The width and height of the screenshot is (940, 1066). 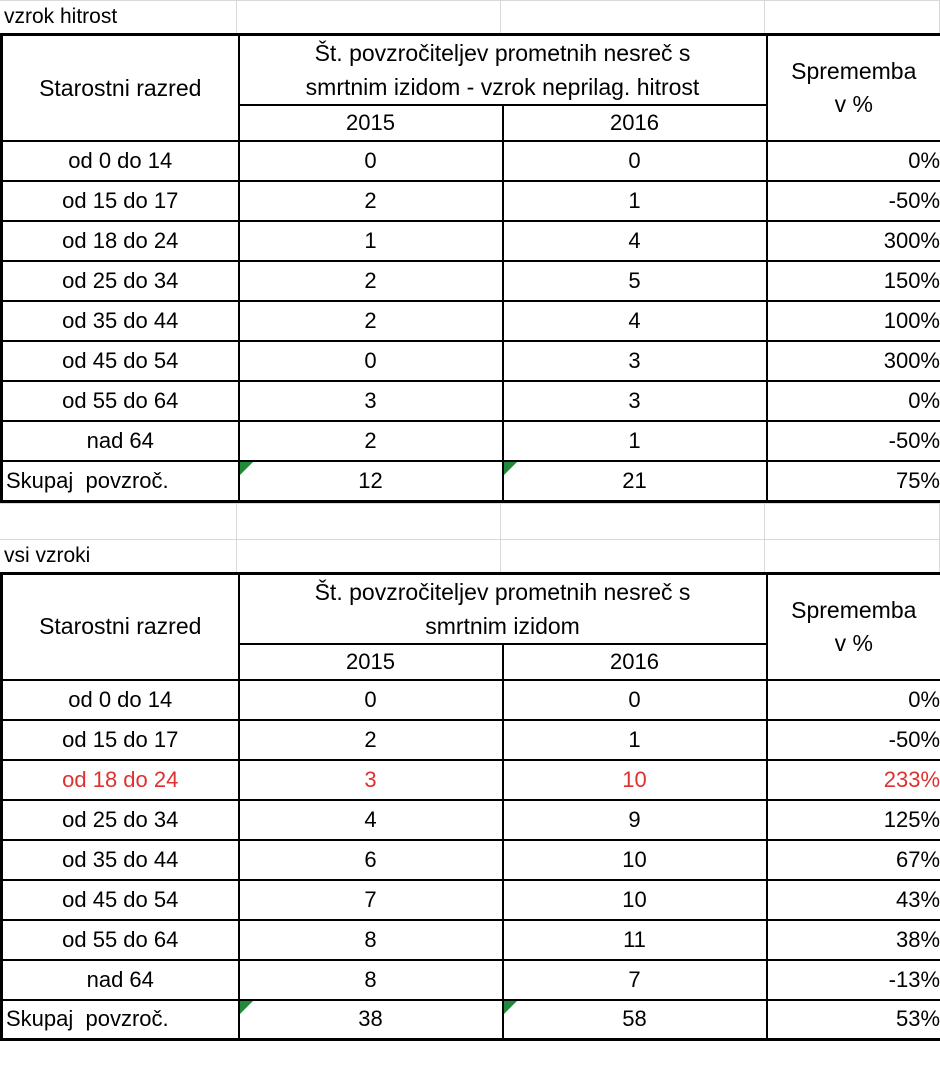 I want to click on error-indicator-icon, so click(x=246, y=1007).